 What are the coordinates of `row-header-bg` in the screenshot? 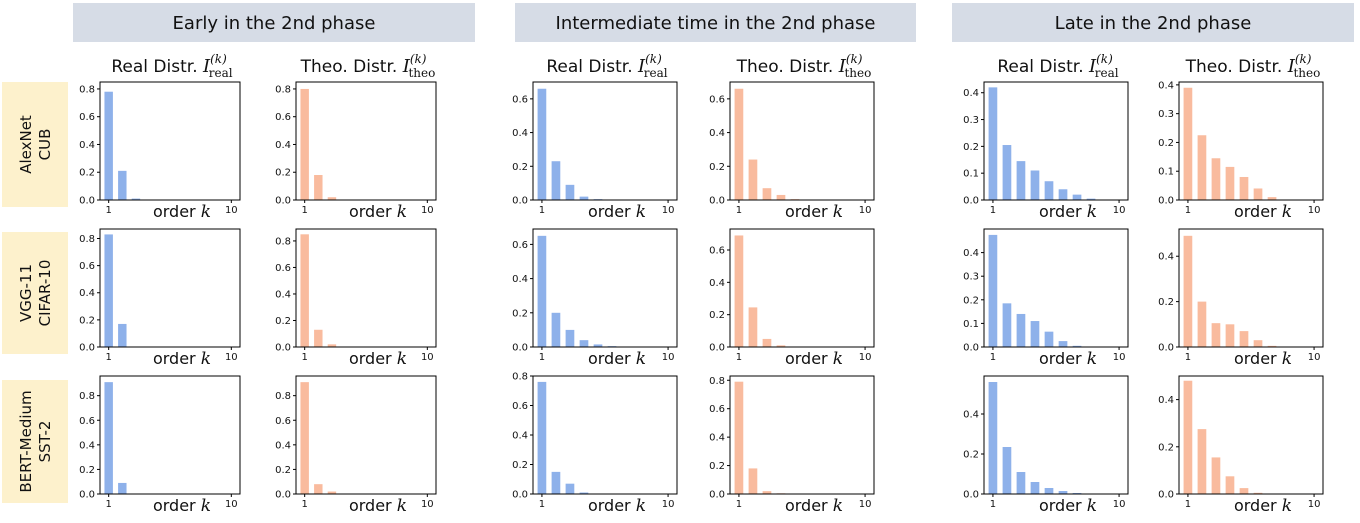 It's located at (35, 293).